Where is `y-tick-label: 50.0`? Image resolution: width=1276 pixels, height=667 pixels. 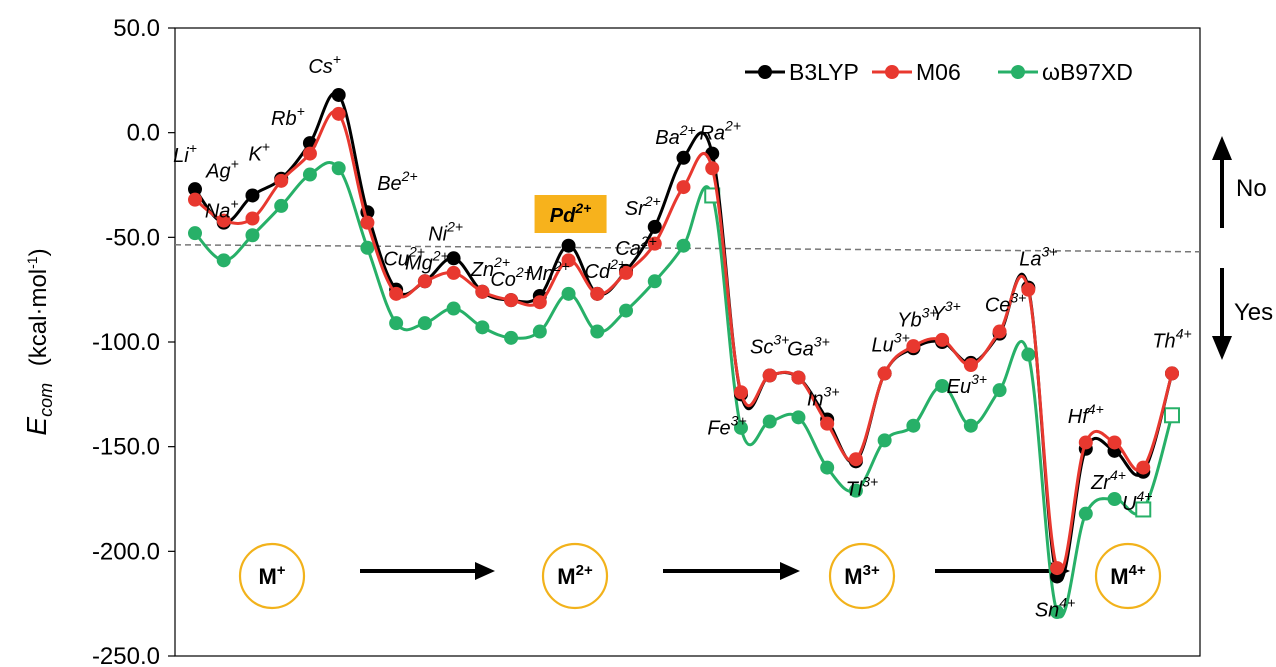 y-tick-label: 50.0 is located at coordinates (136, 28).